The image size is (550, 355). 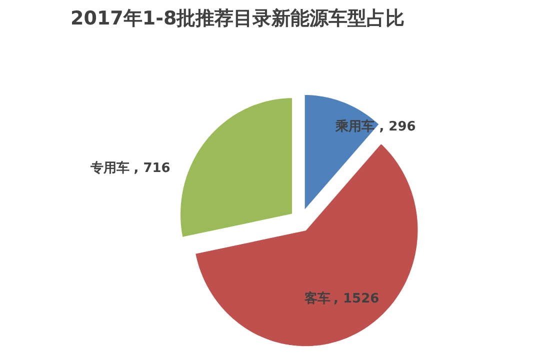 What do you see at coordinates (354, 126) in the screenshot?
I see `slice-label: 乘用车` at bounding box center [354, 126].